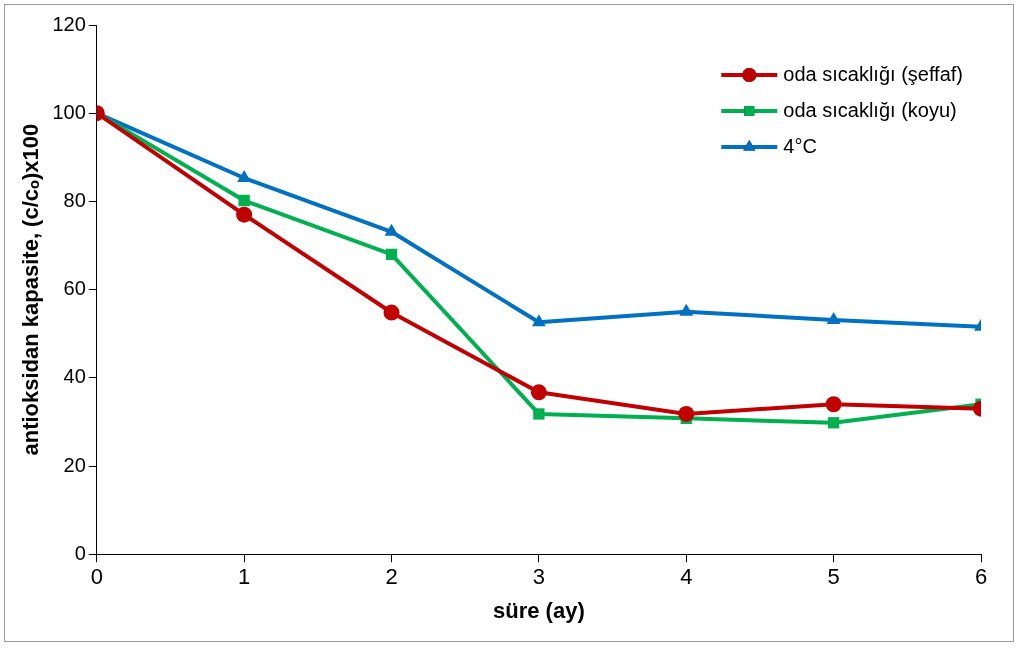 This screenshot has width=1020, height=648. What do you see at coordinates (800, 145) in the screenshot?
I see `legend-label: 4°C` at bounding box center [800, 145].